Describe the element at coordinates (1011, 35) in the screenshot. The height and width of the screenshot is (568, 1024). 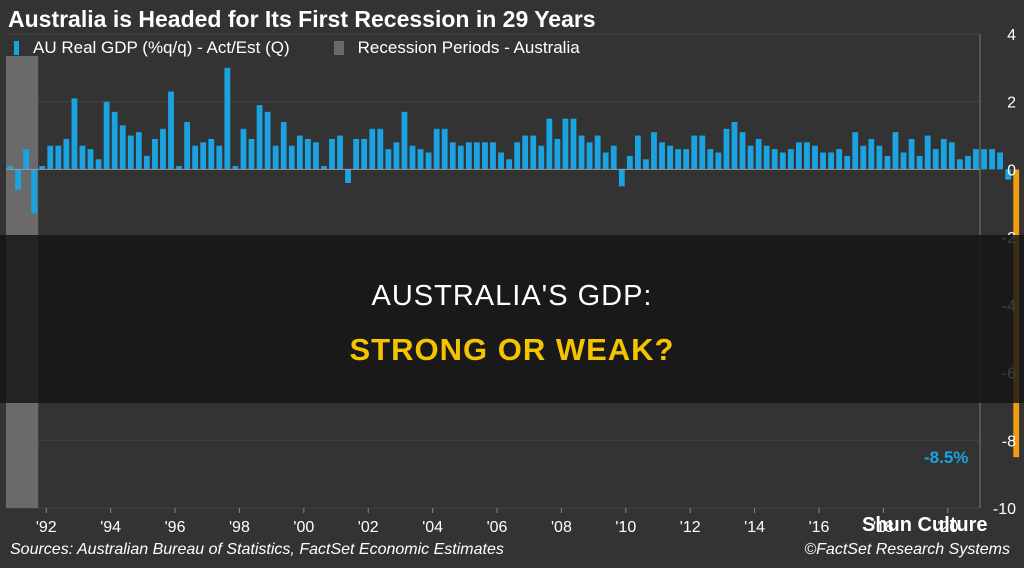
I see `y-tick-label: 4` at that location.